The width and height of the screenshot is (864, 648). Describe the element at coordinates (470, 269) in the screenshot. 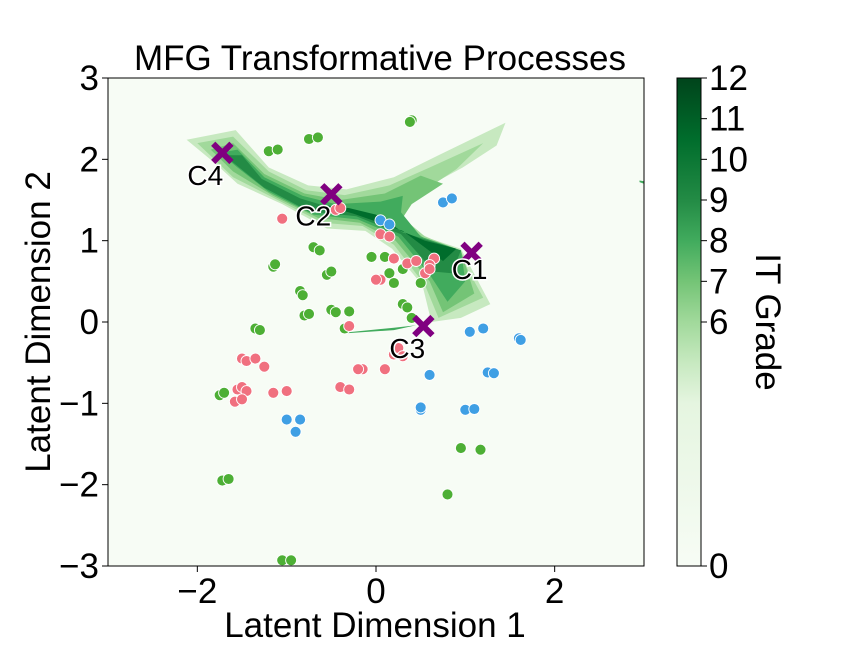

I see `centroid-label: C1` at that location.